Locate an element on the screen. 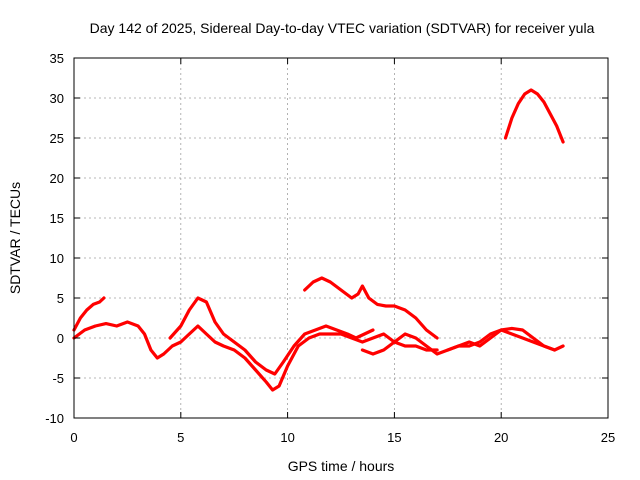 The width and height of the screenshot is (640, 480). y-tick-label: 15 is located at coordinates (57, 218).